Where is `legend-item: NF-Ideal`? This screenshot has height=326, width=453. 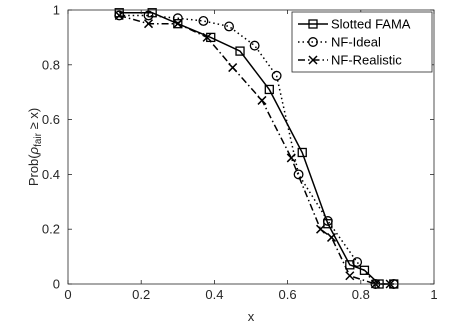 legend-item: NF-Ideal is located at coordinates (339, 42).